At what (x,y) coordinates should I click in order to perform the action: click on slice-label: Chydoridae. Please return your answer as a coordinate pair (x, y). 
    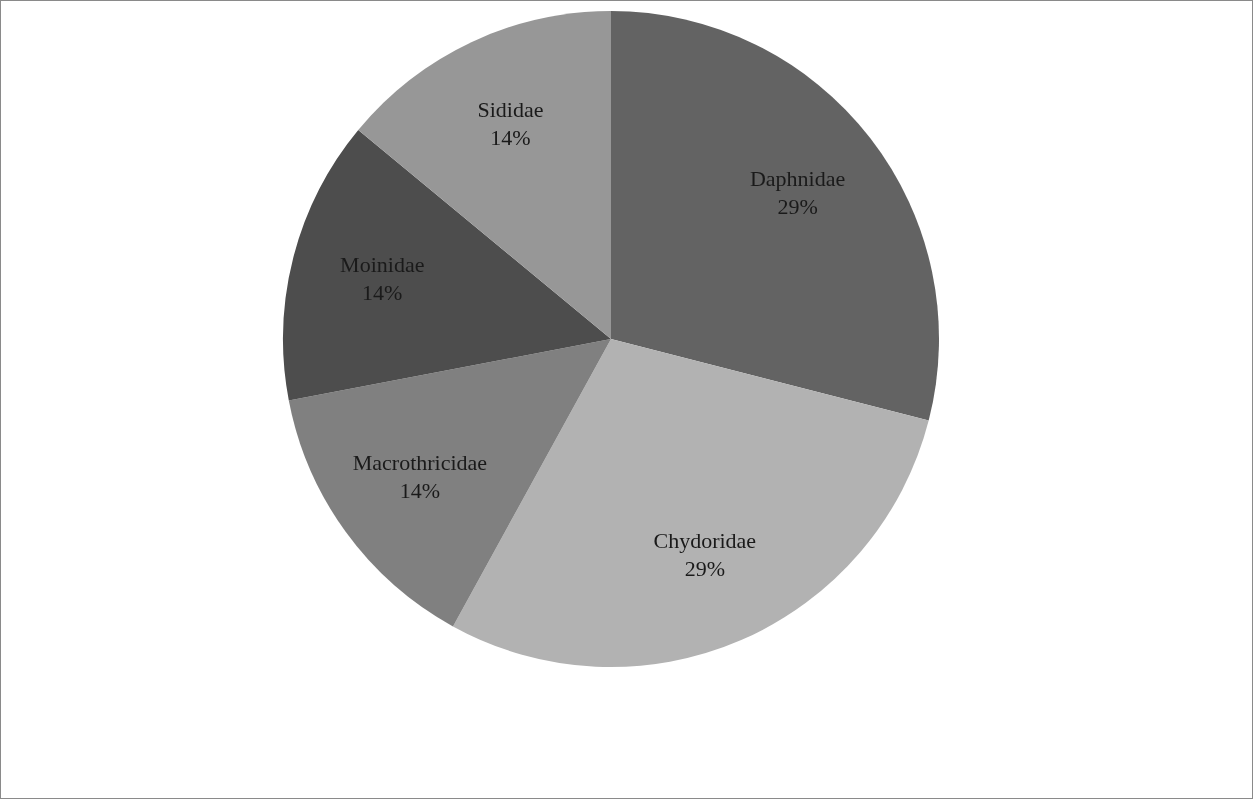
    Looking at the image, I should click on (705, 540).